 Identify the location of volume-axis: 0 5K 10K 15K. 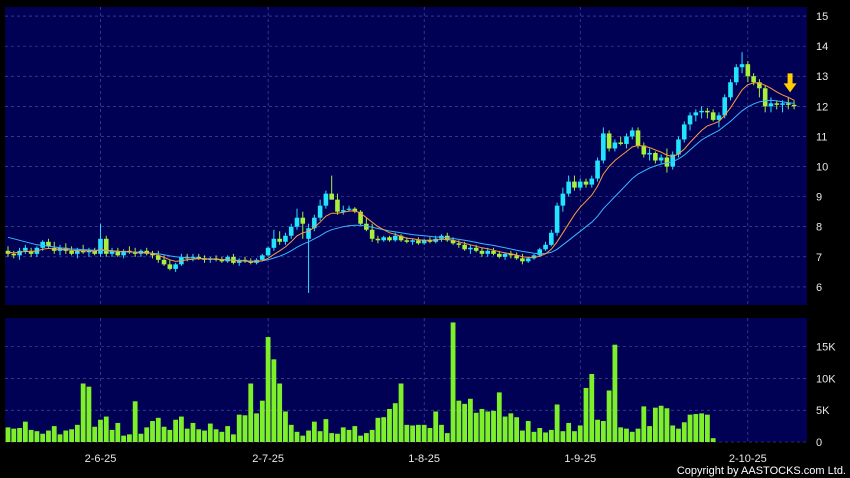
(826, 395).